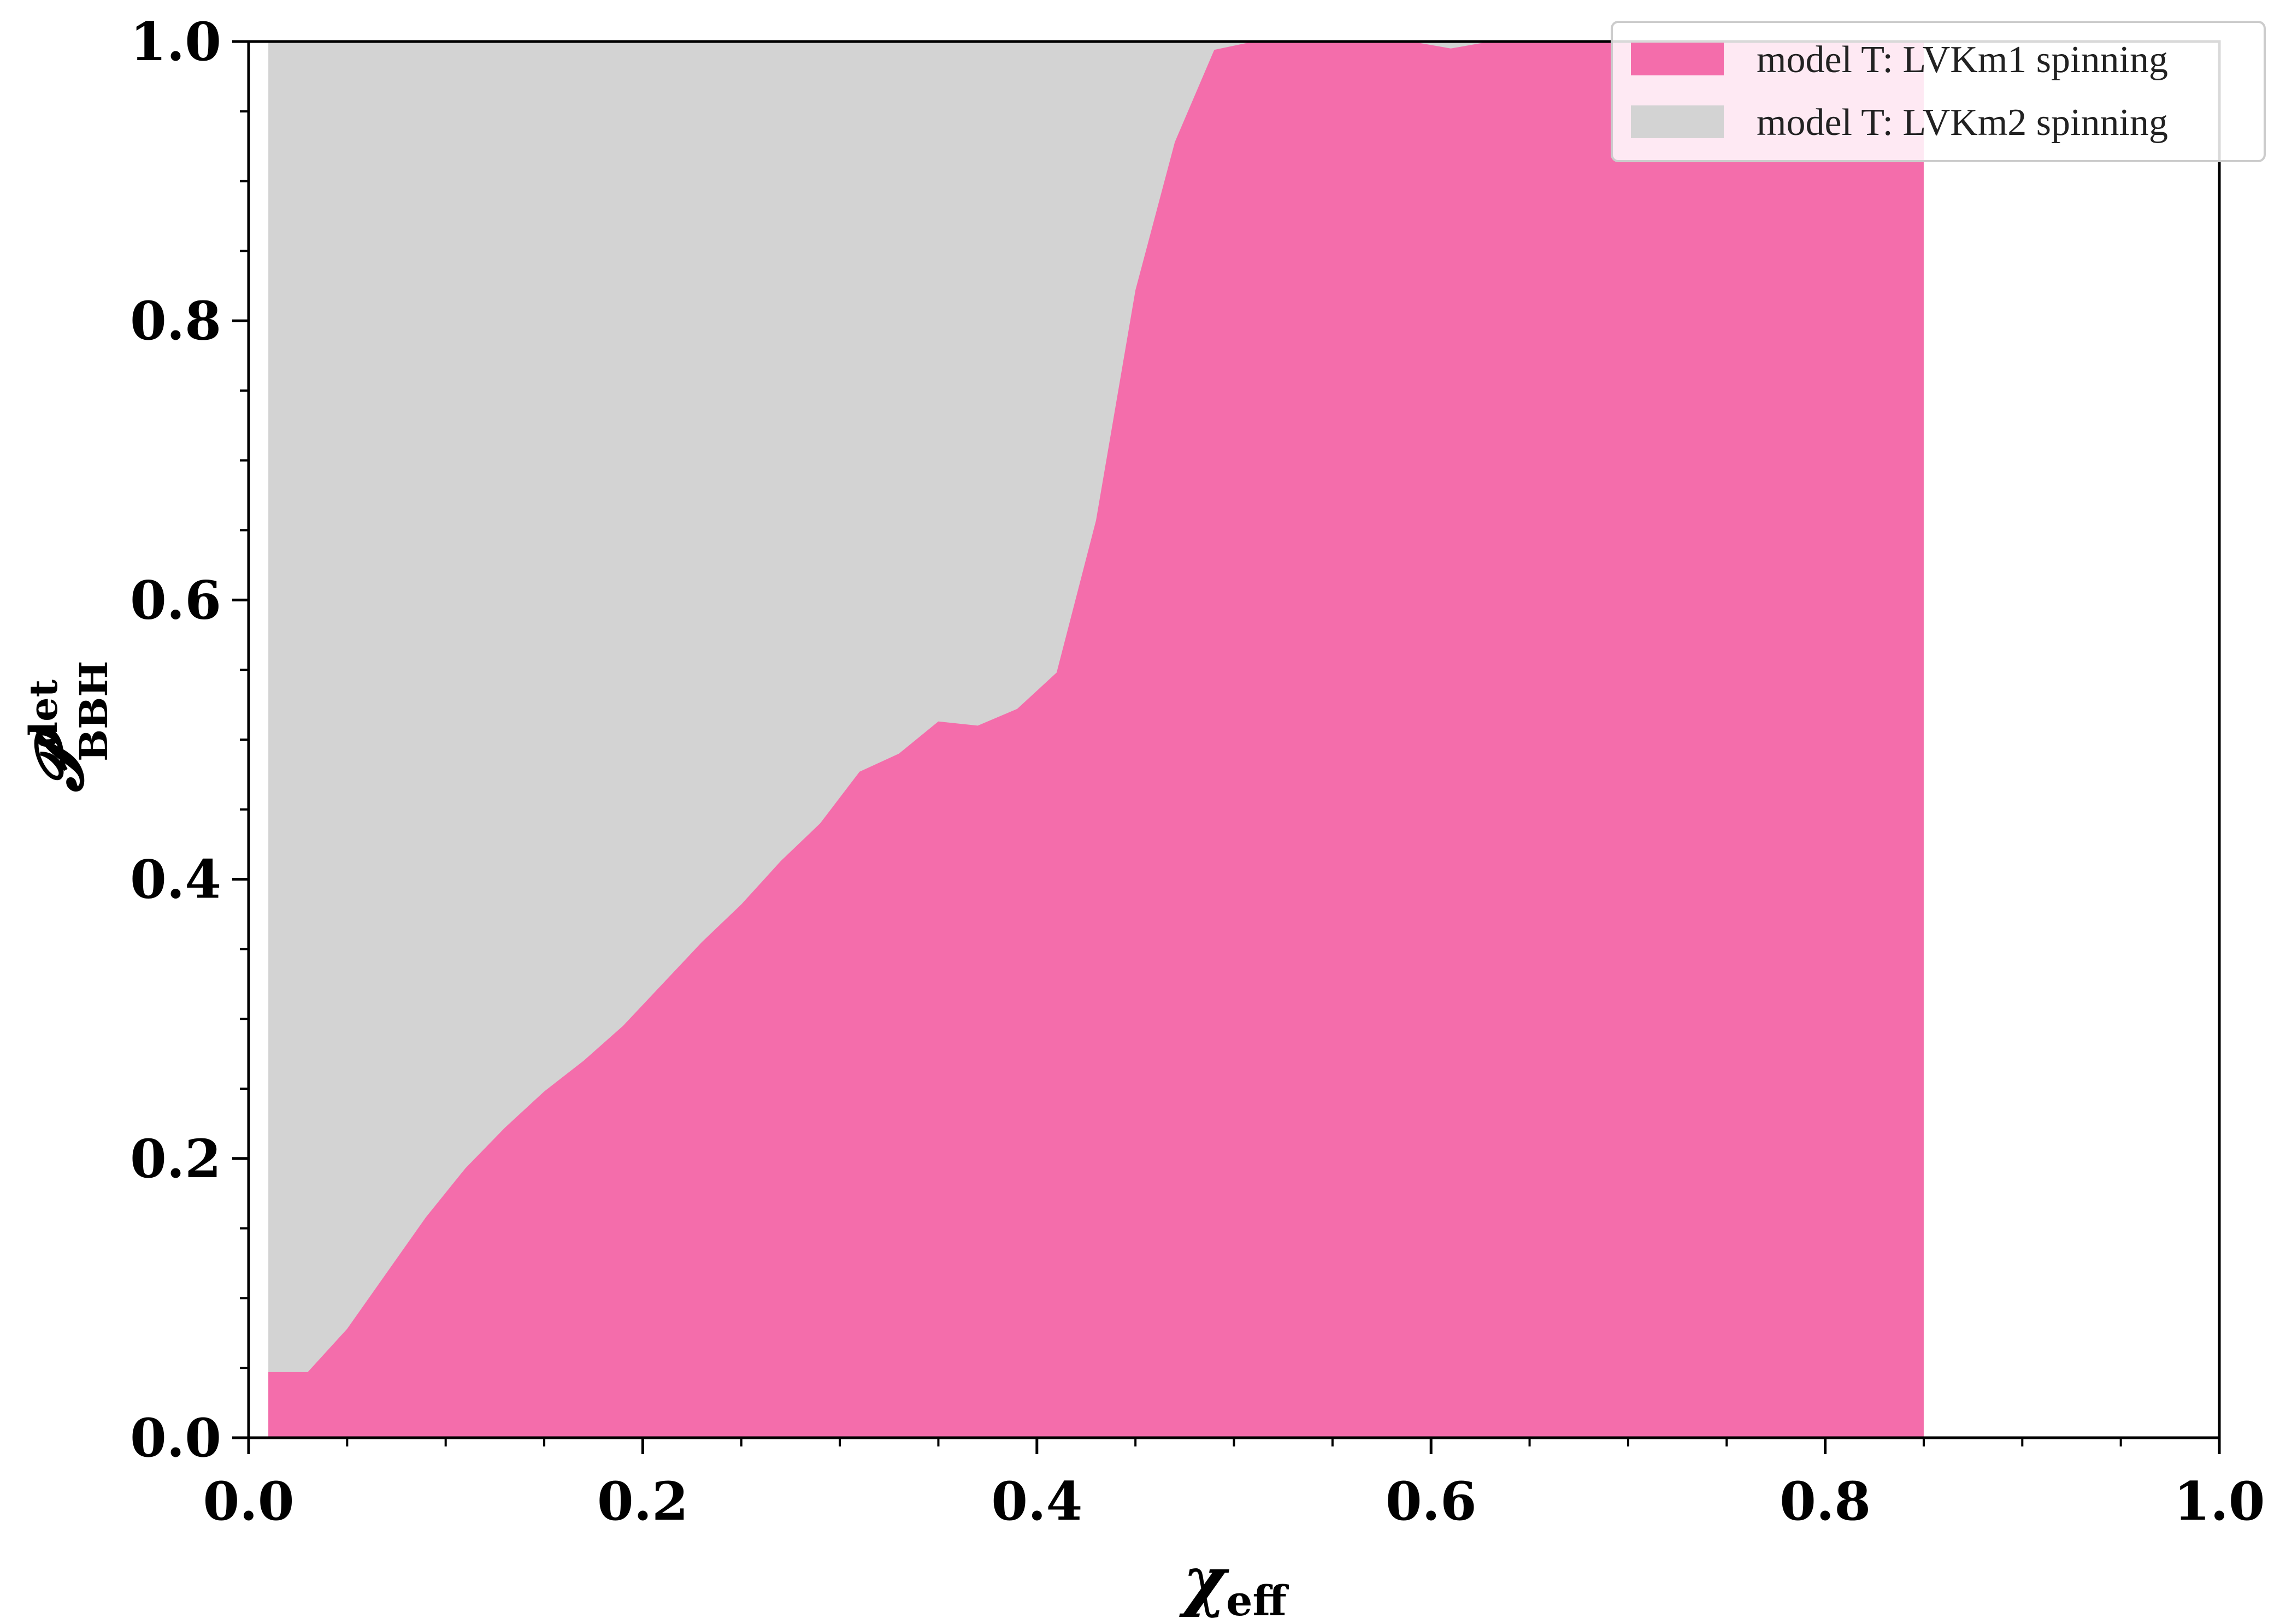 This screenshot has width=2280, height=1624. What do you see at coordinates (249, 1501) in the screenshot?
I see `x-tick-label: 0.0` at bounding box center [249, 1501].